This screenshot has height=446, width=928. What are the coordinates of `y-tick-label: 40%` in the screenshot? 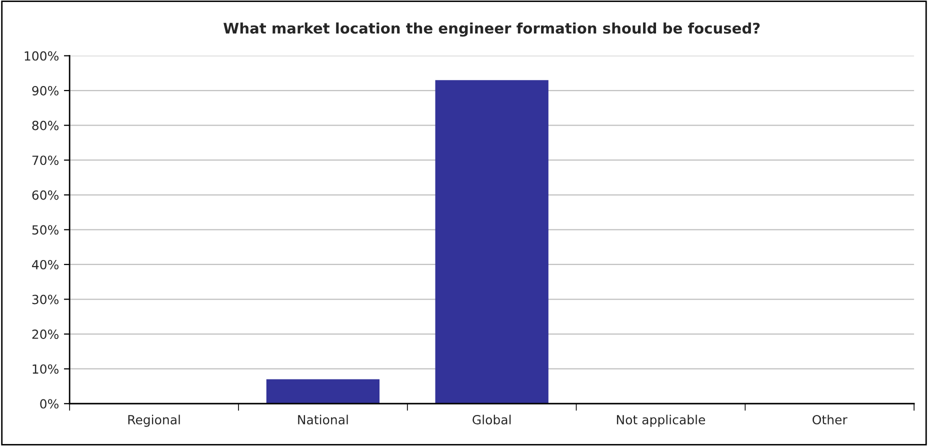 It's located at (45, 265).